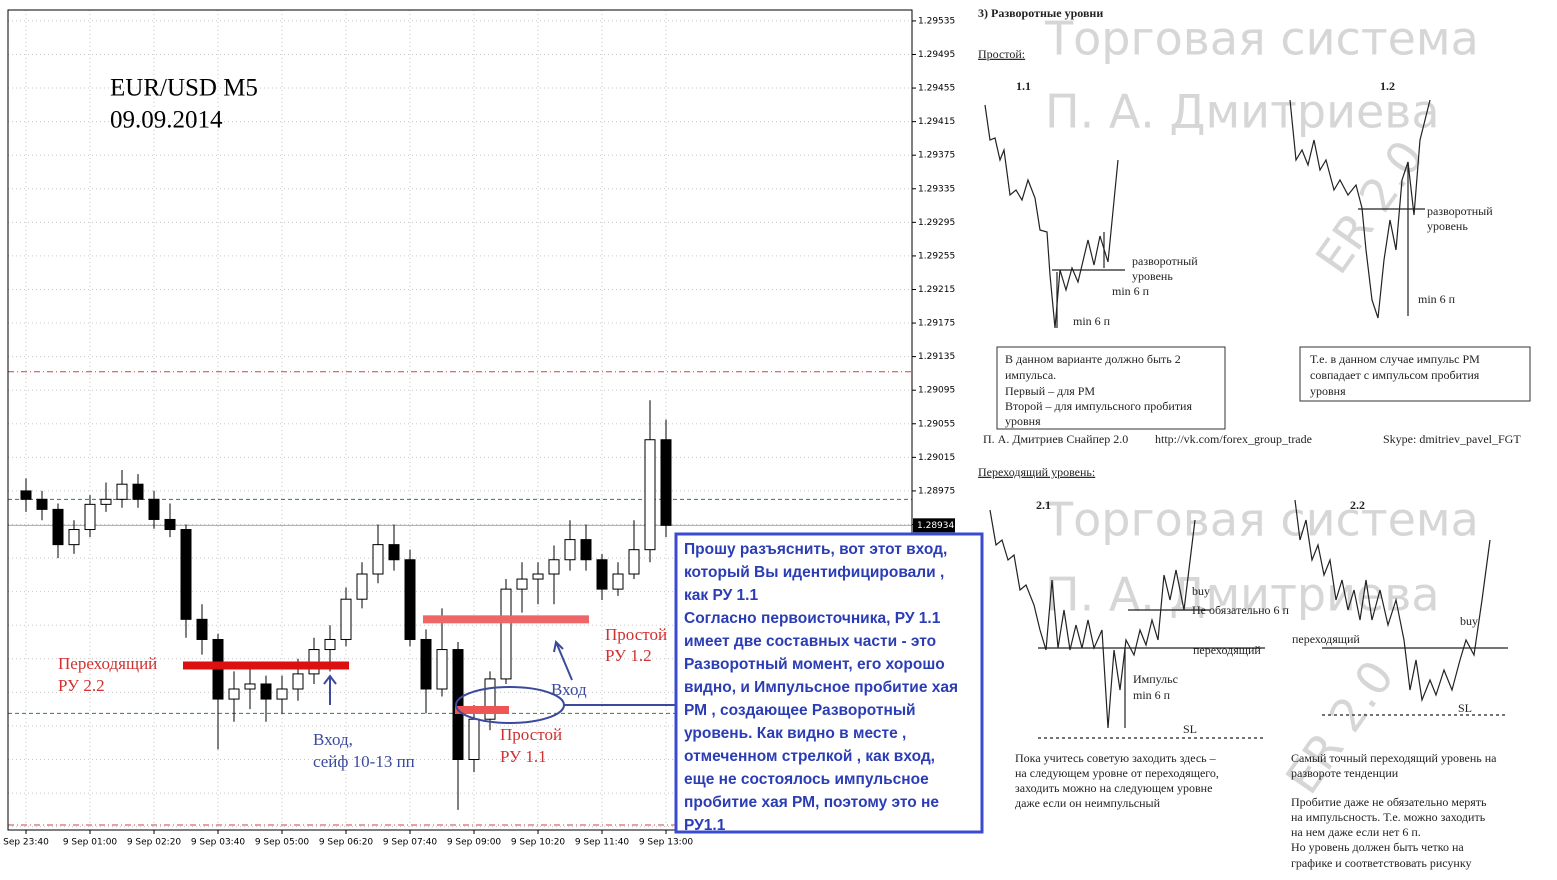 The width and height of the screenshot is (1557, 880). I want to click on y-tick-label: 1.29535, so click(936, 21).